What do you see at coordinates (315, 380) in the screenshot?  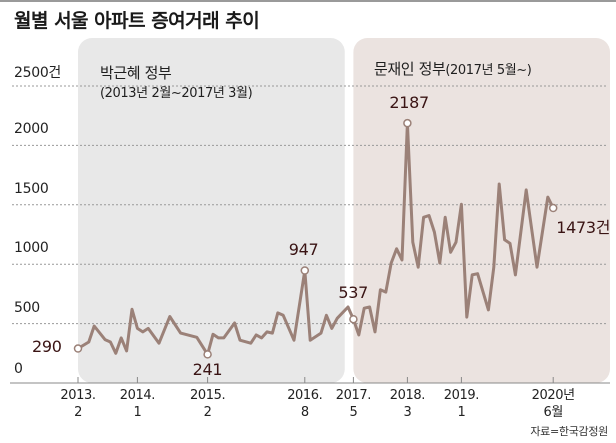 I see `x-tick-marks` at bounding box center [315, 380].